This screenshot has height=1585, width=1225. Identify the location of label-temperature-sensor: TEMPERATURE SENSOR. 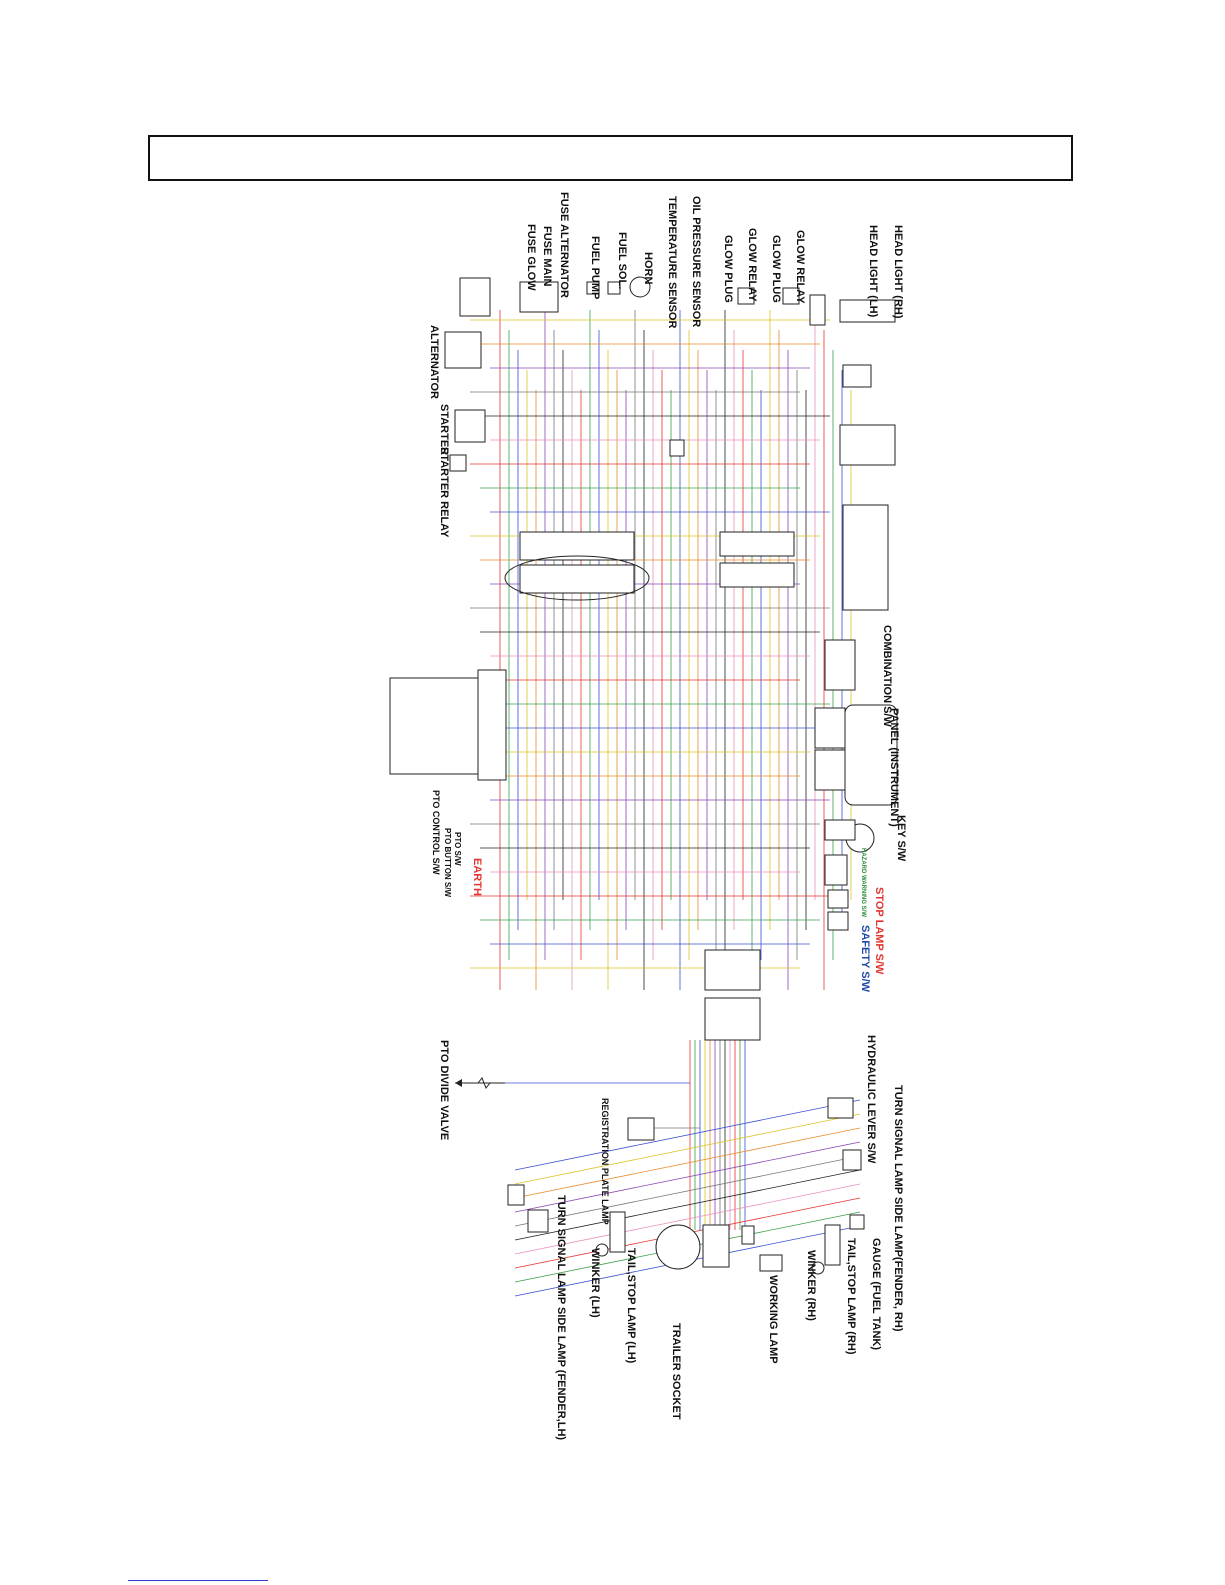
(672, 262).